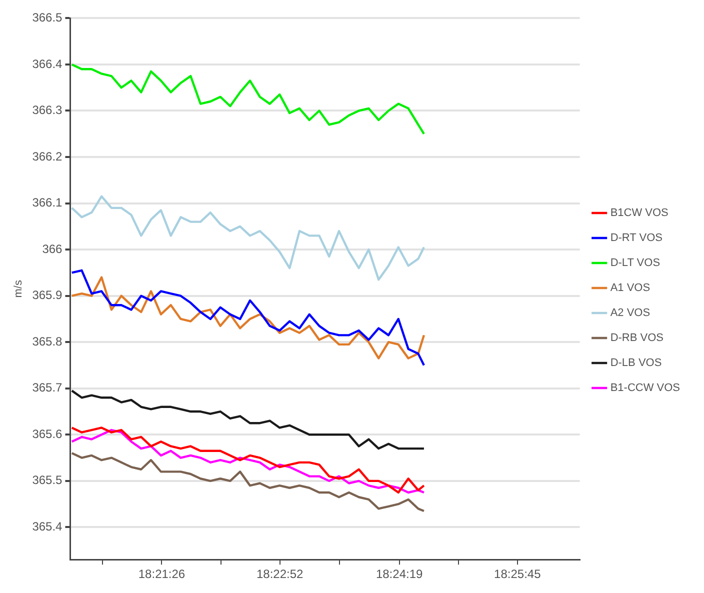  What do you see at coordinates (635, 263) in the screenshot?
I see `legend-label: D-LT VOS` at bounding box center [635, 263].